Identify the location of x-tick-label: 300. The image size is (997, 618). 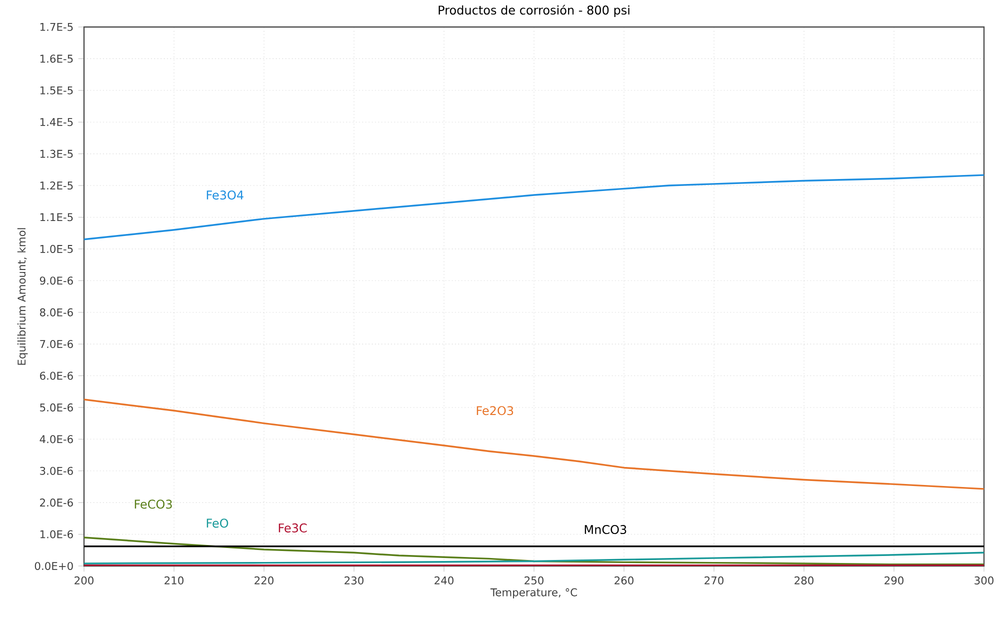
(984, 580).